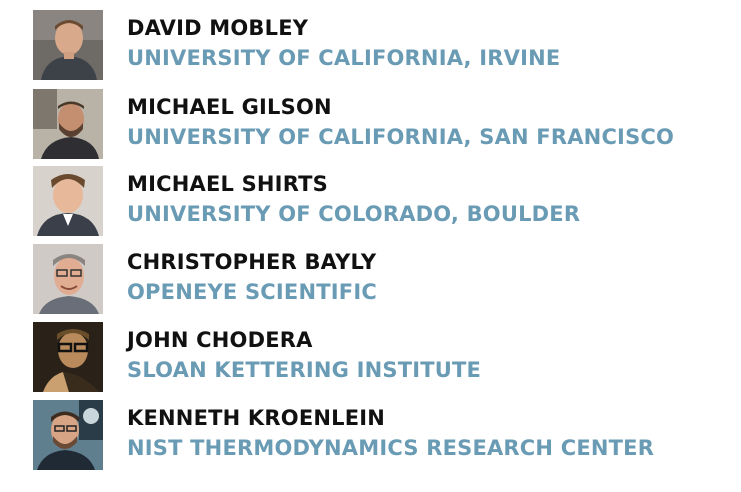  Describe the element at coordinates (378, 357) in the screenshot. I see `person-entry: JOHN CHODERA SLOAN KETTERING INSTITUTE` at that location.